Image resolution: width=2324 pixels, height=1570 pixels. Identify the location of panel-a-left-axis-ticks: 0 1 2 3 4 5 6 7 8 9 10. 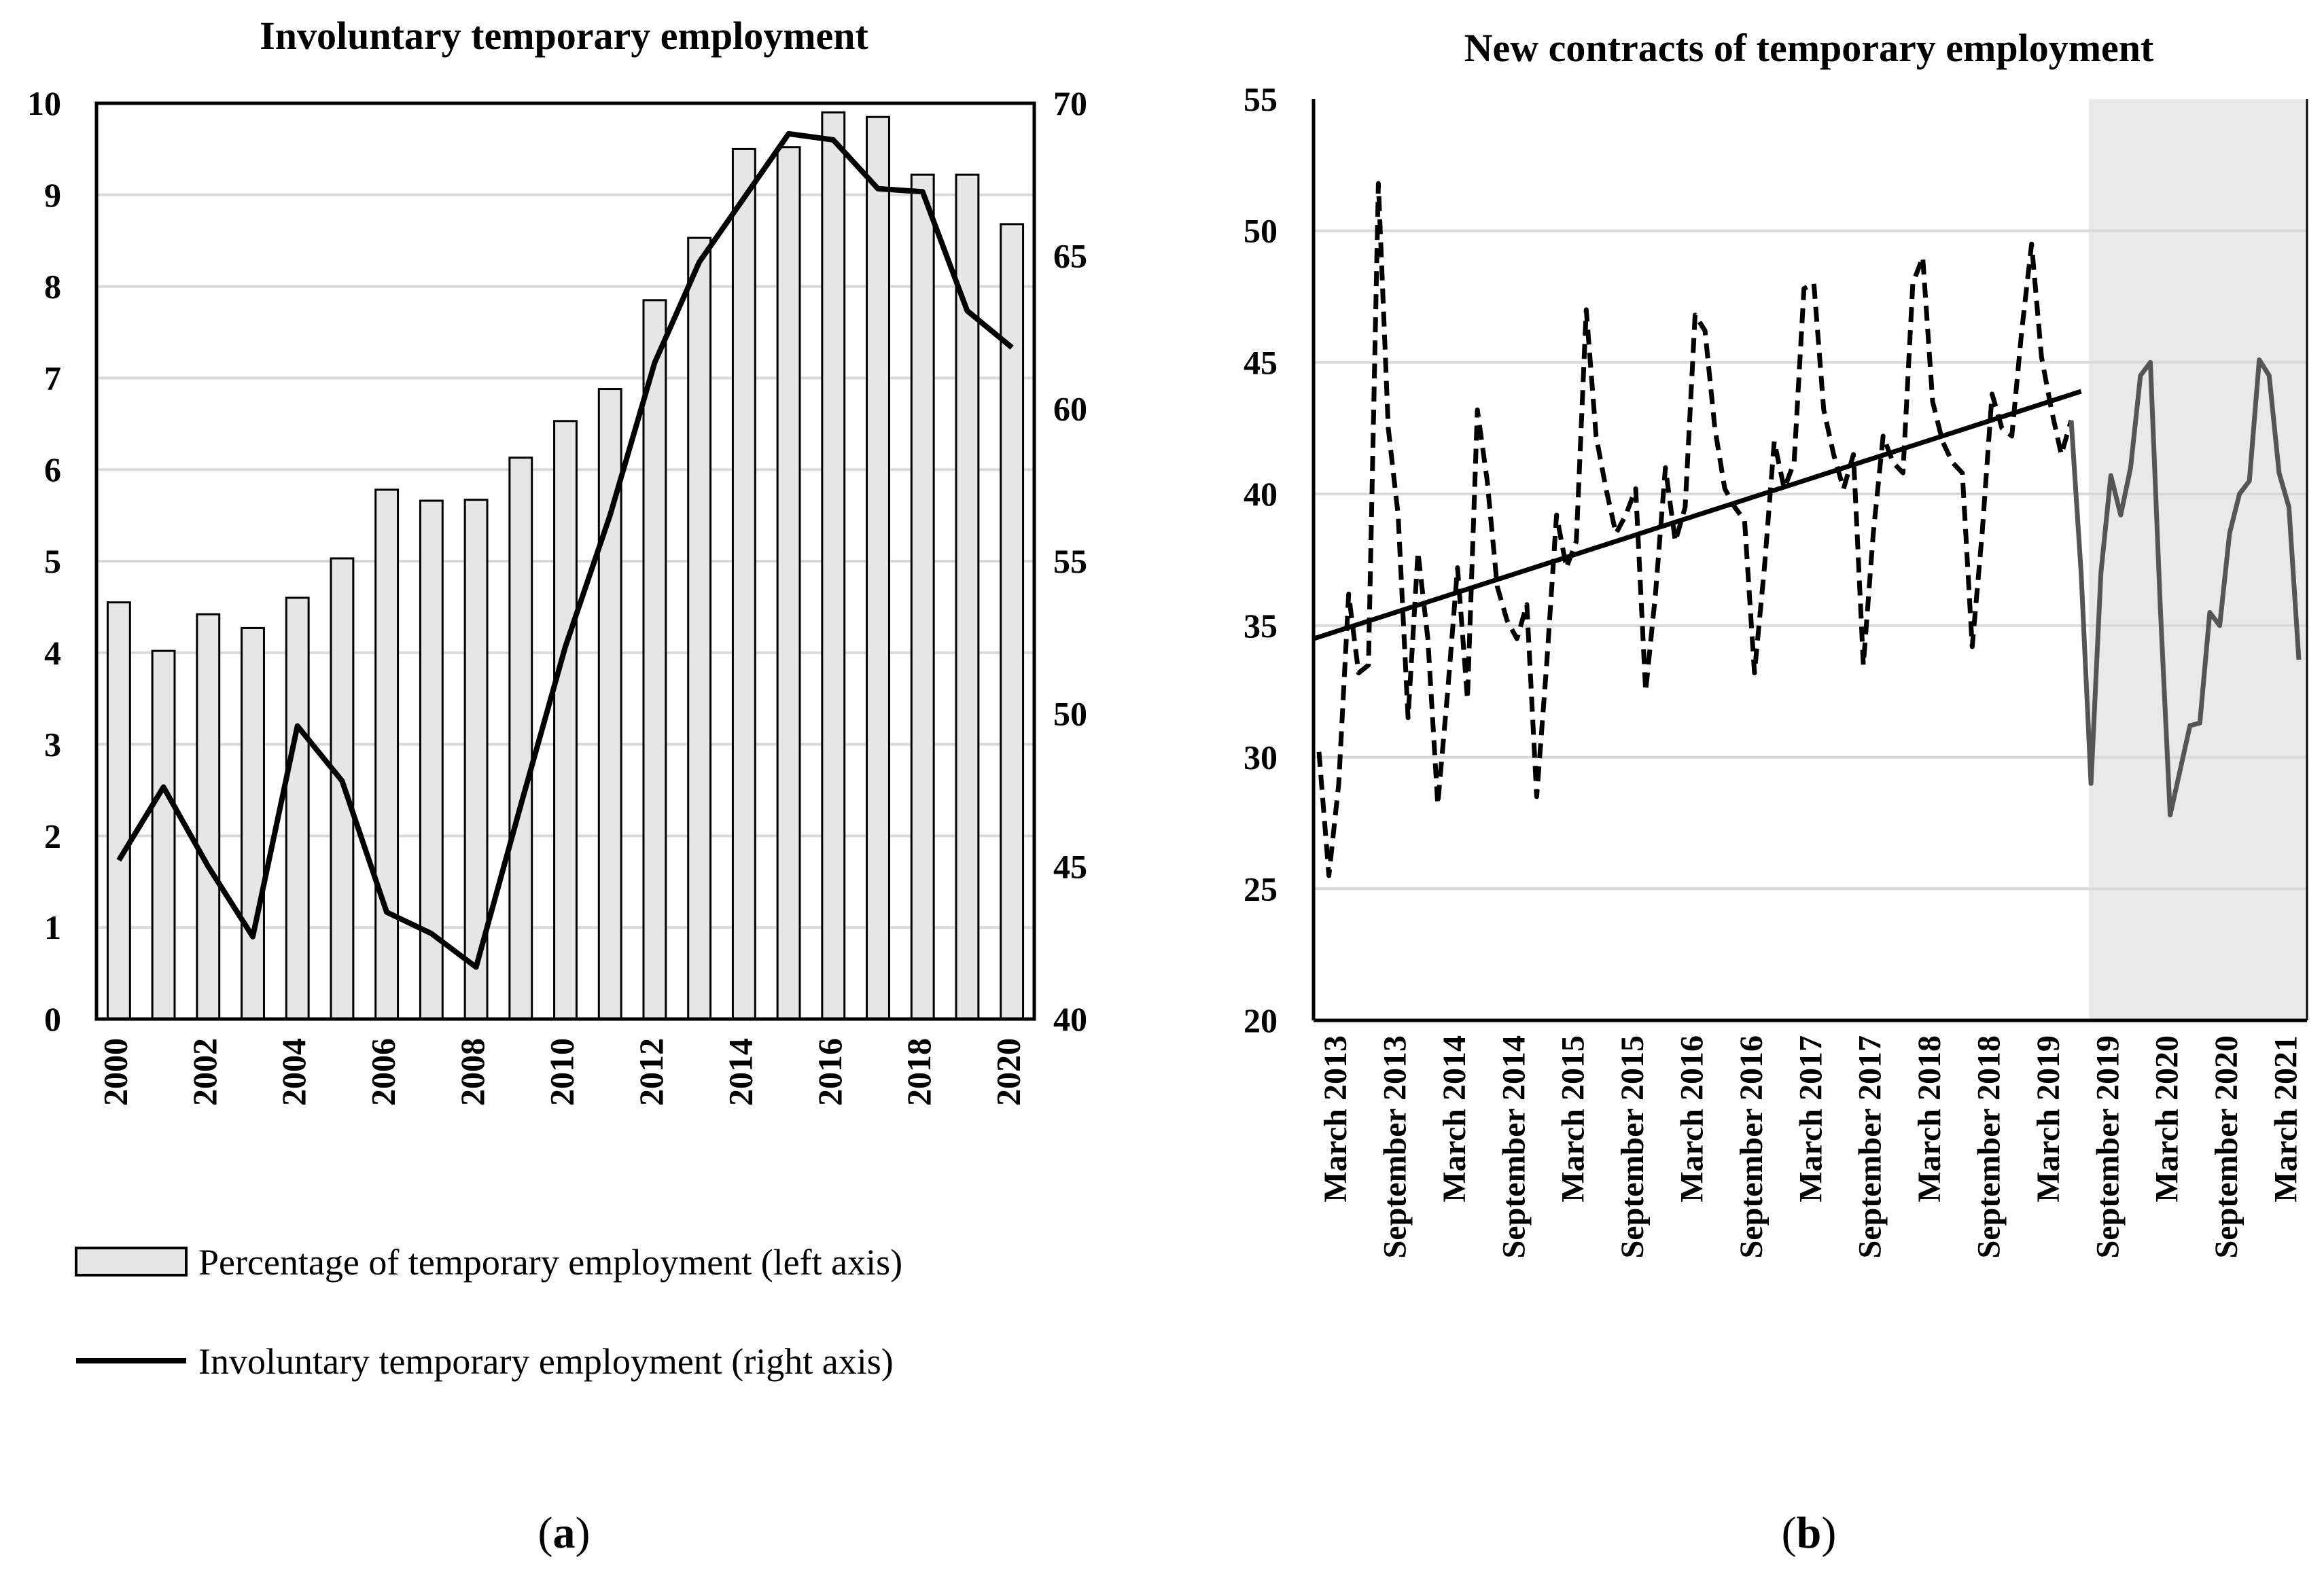
(44, 561).